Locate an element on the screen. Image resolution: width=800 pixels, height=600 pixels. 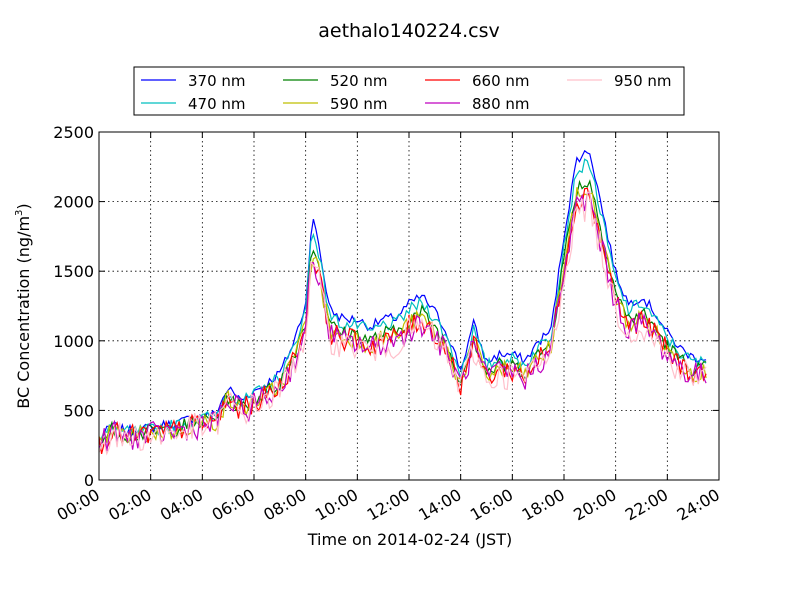
y-tick-label: 2500 is located at coordinates (73, 132).